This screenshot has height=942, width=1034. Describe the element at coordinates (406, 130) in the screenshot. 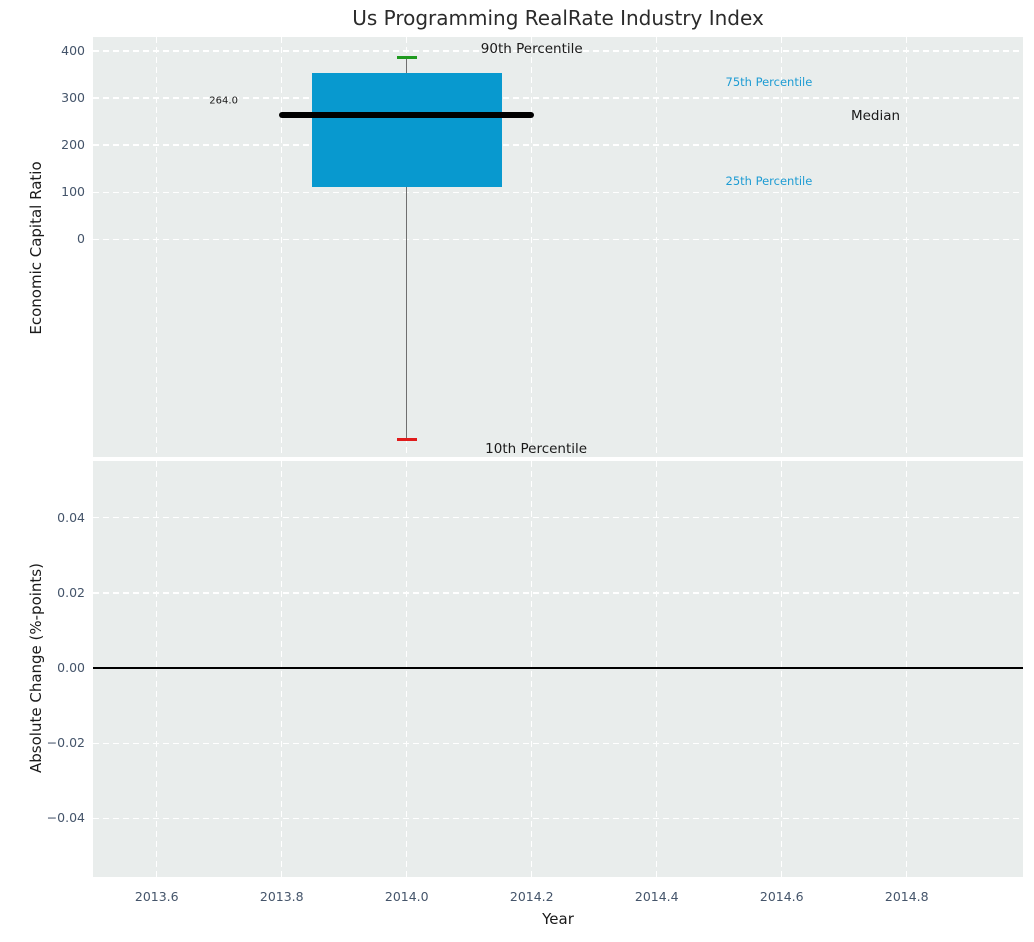

I see `box-iqr` at that location.